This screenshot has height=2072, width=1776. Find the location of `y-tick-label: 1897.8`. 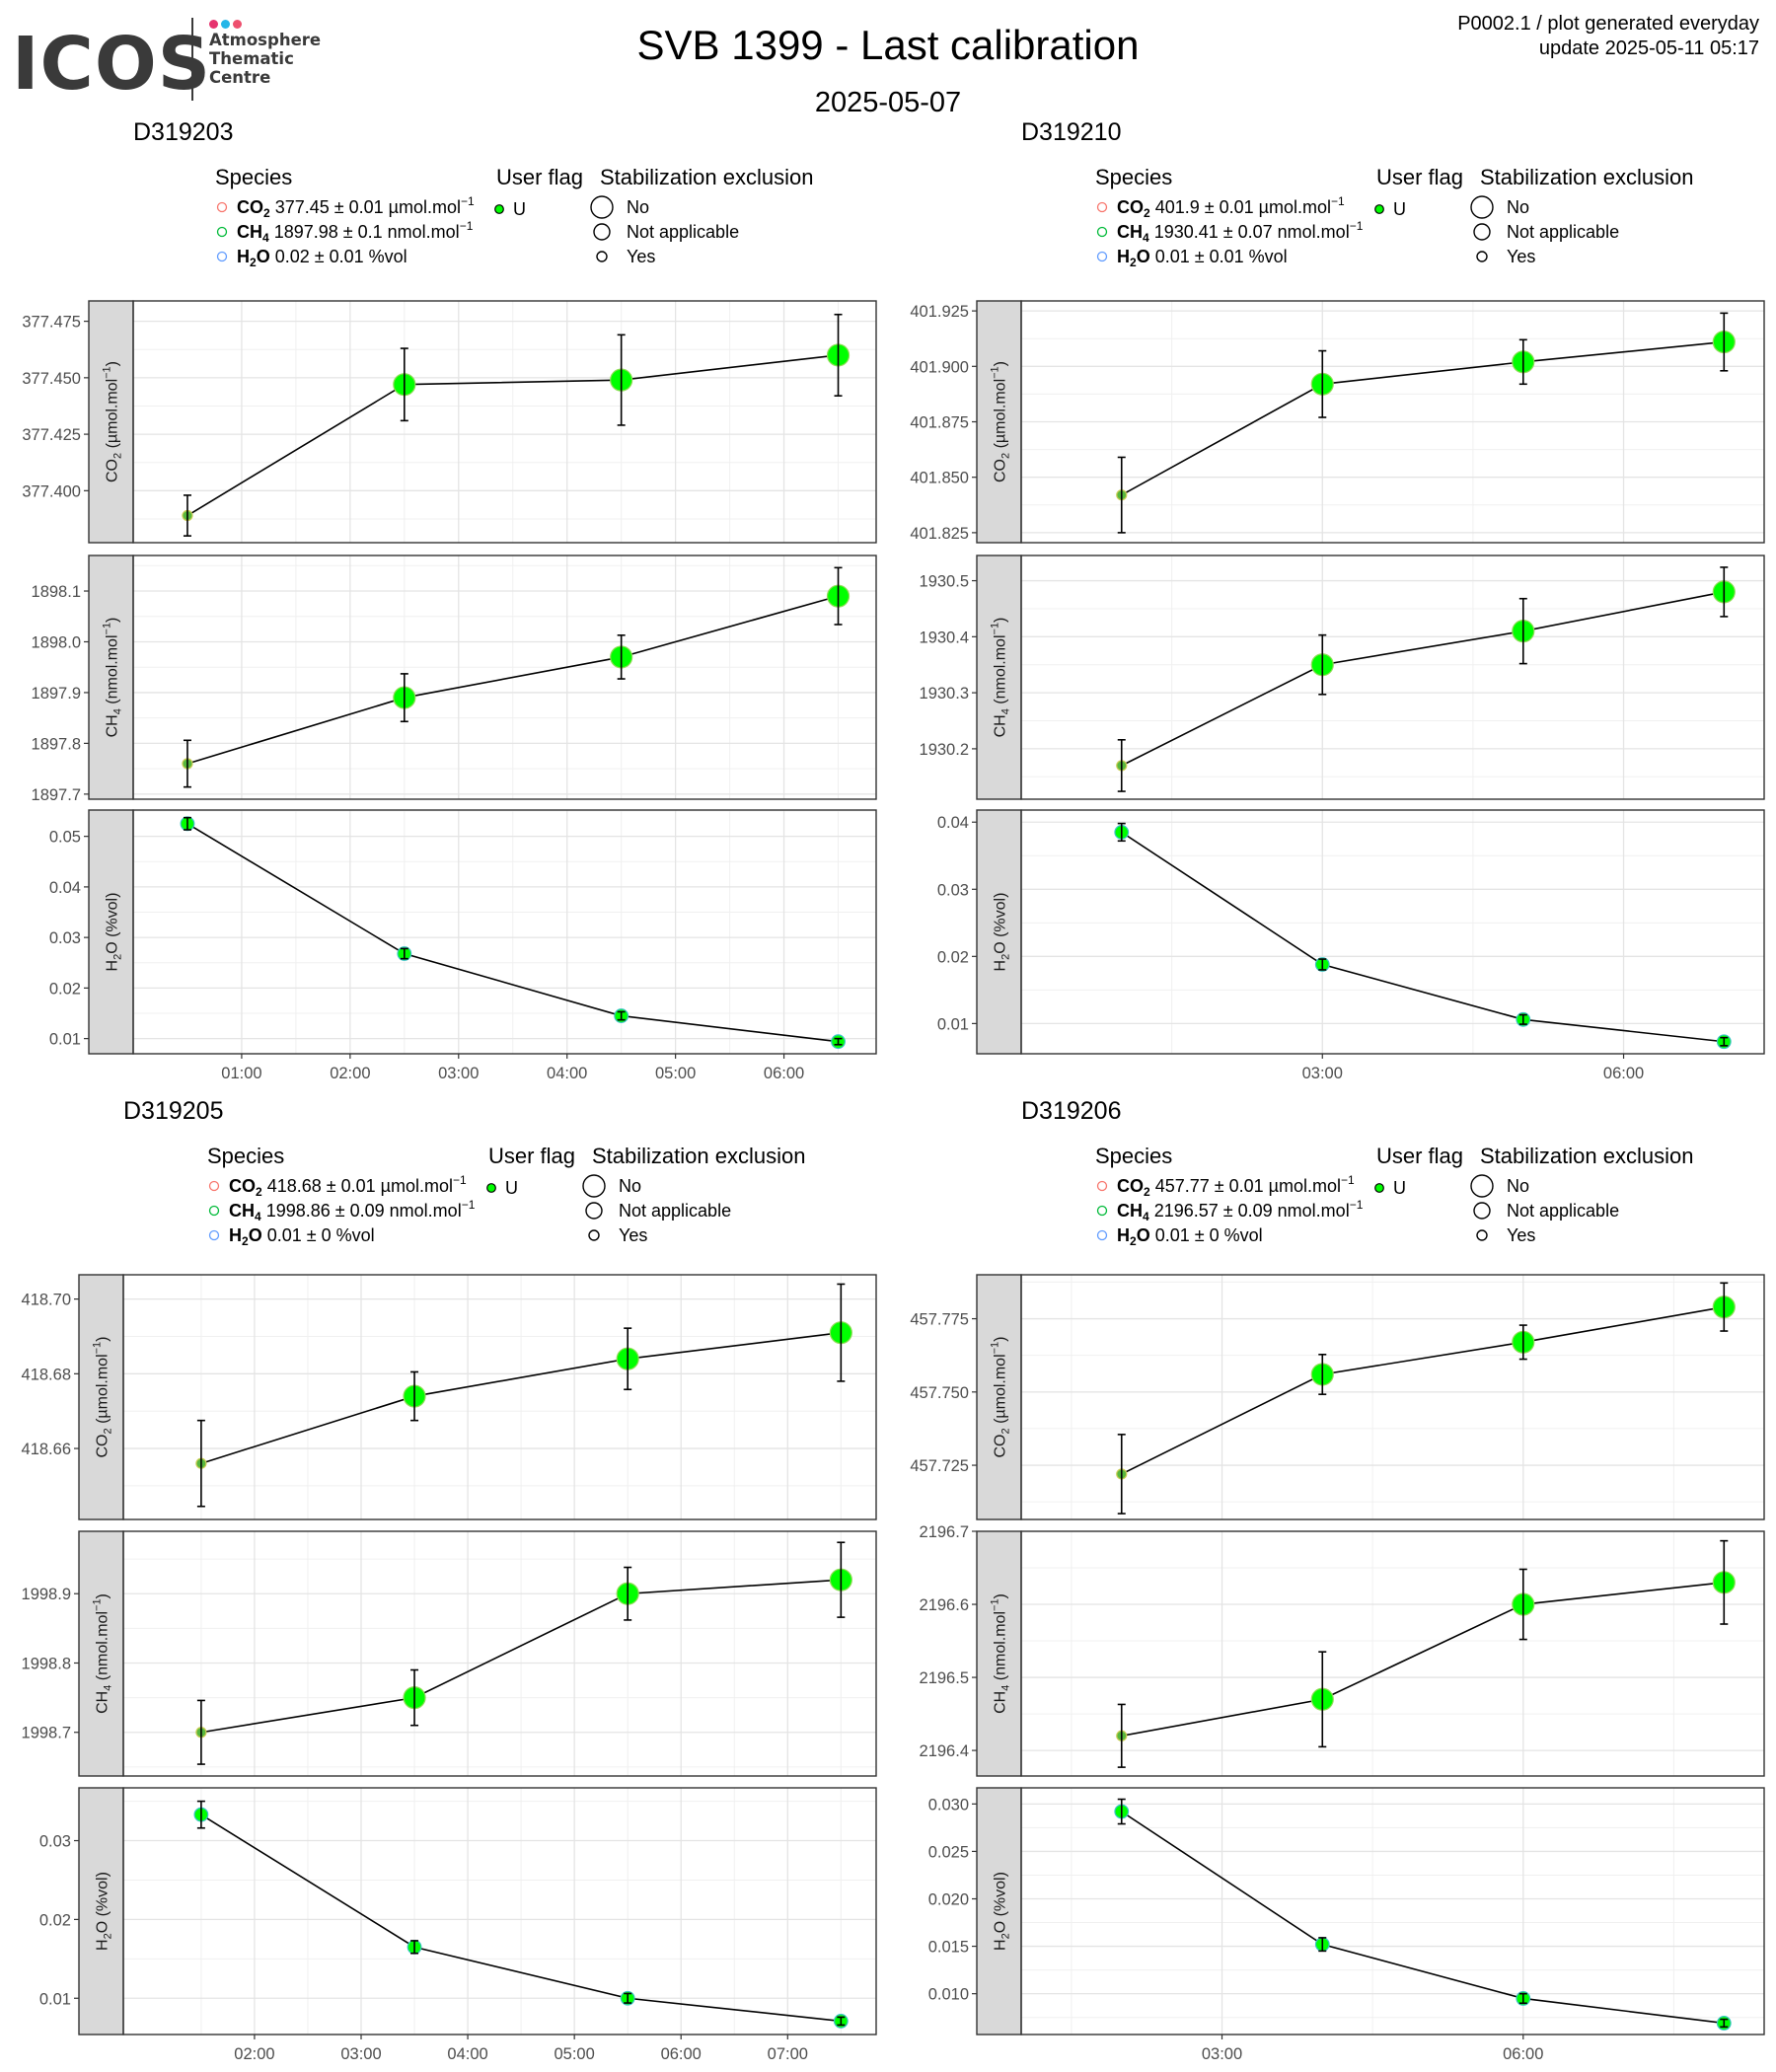

y-tick-label: 1897.8 is located at coordinates (57, 744).